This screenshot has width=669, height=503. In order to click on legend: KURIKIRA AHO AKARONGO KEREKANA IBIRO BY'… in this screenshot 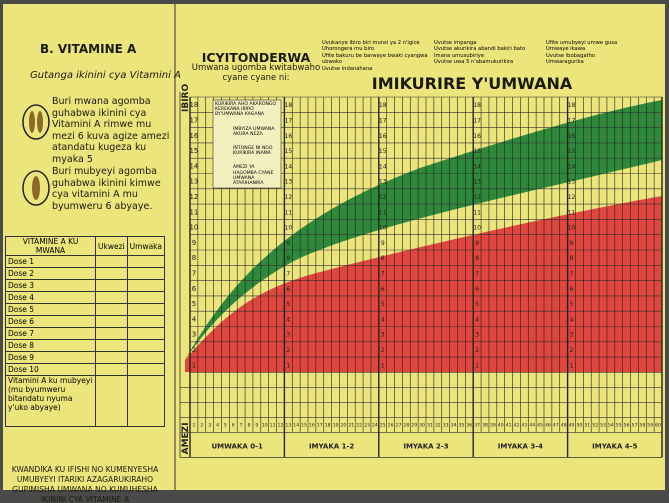, I will do `click(247, 143)`.